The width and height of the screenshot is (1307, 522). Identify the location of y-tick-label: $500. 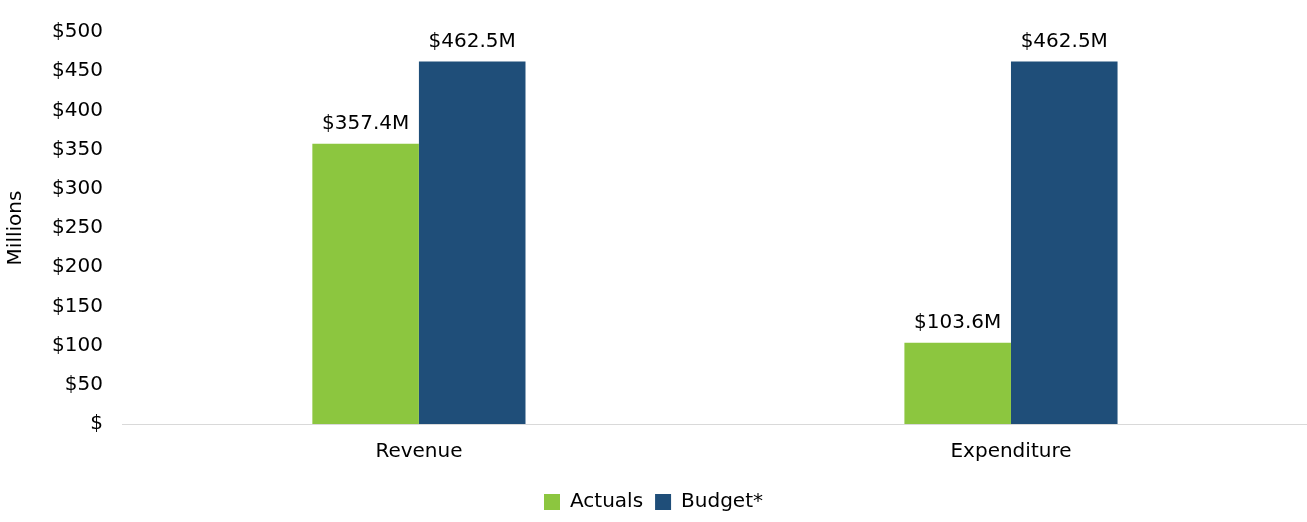
(77, 30).